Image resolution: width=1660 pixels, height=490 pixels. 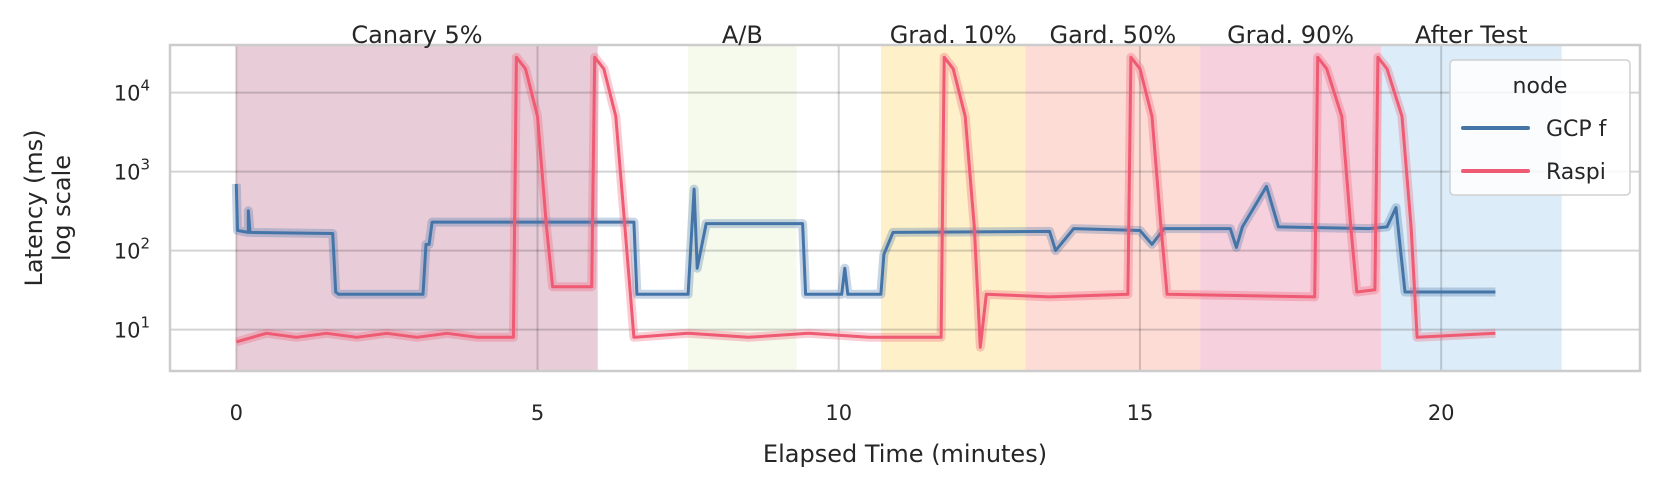 I want to click on y-tick-label: 10⁴, so click(x=132, y=91).